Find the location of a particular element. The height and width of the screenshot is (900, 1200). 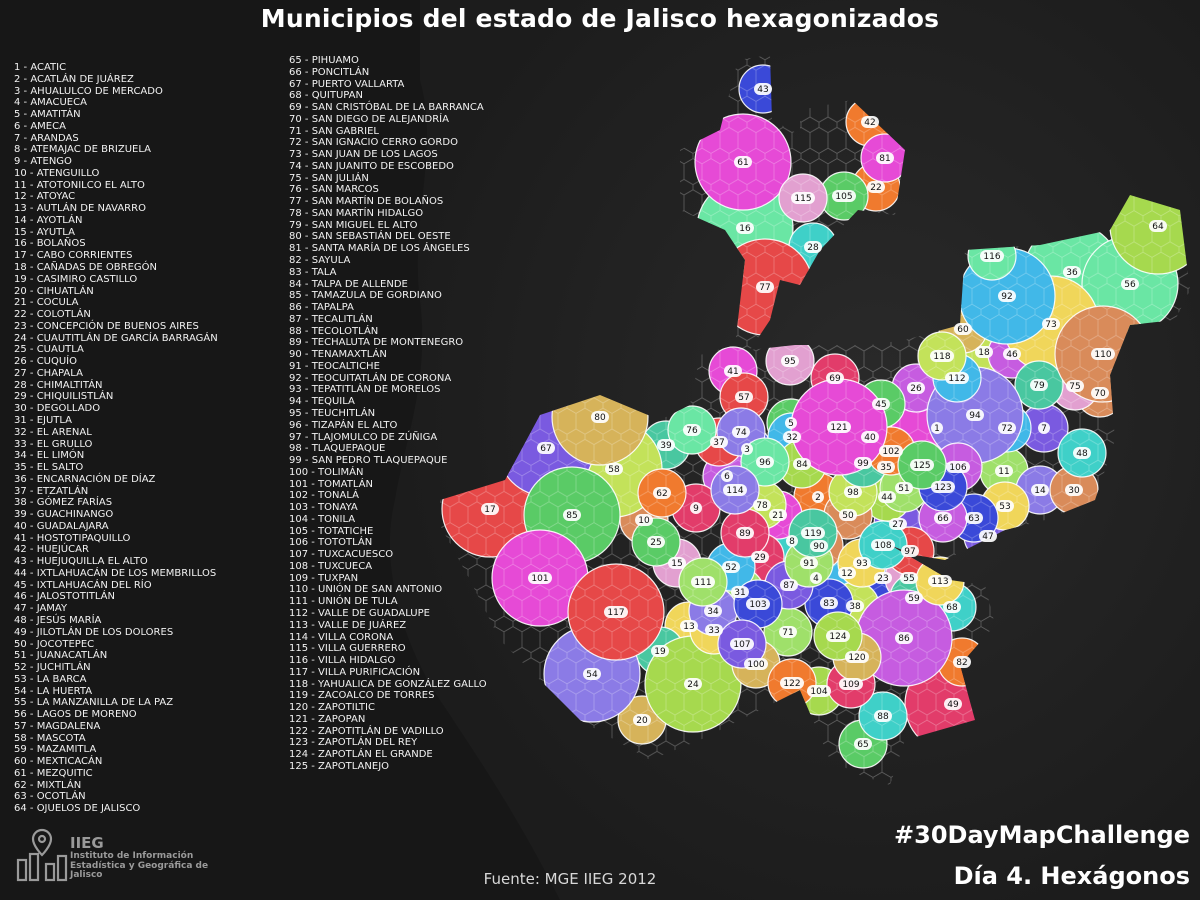

legend-entry: 12 - ATOYAC is located at coordinates (45, 197).